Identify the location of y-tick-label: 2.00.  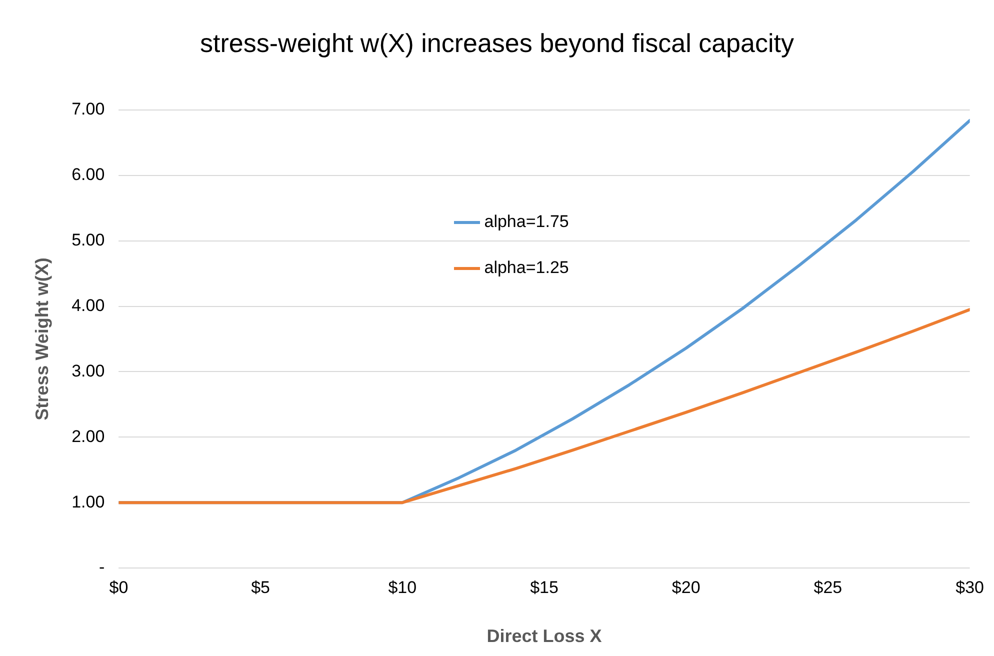
(88, 436).